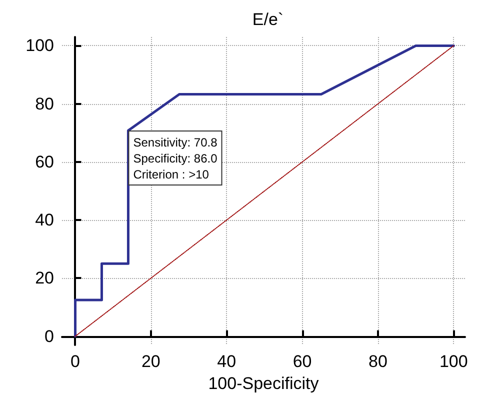 This screenshot has height=406, width=477. What do you see at coordinates (378, 361) in the screenshot?
I see `x-tick-label: 80` at bounding box center [378, 361].